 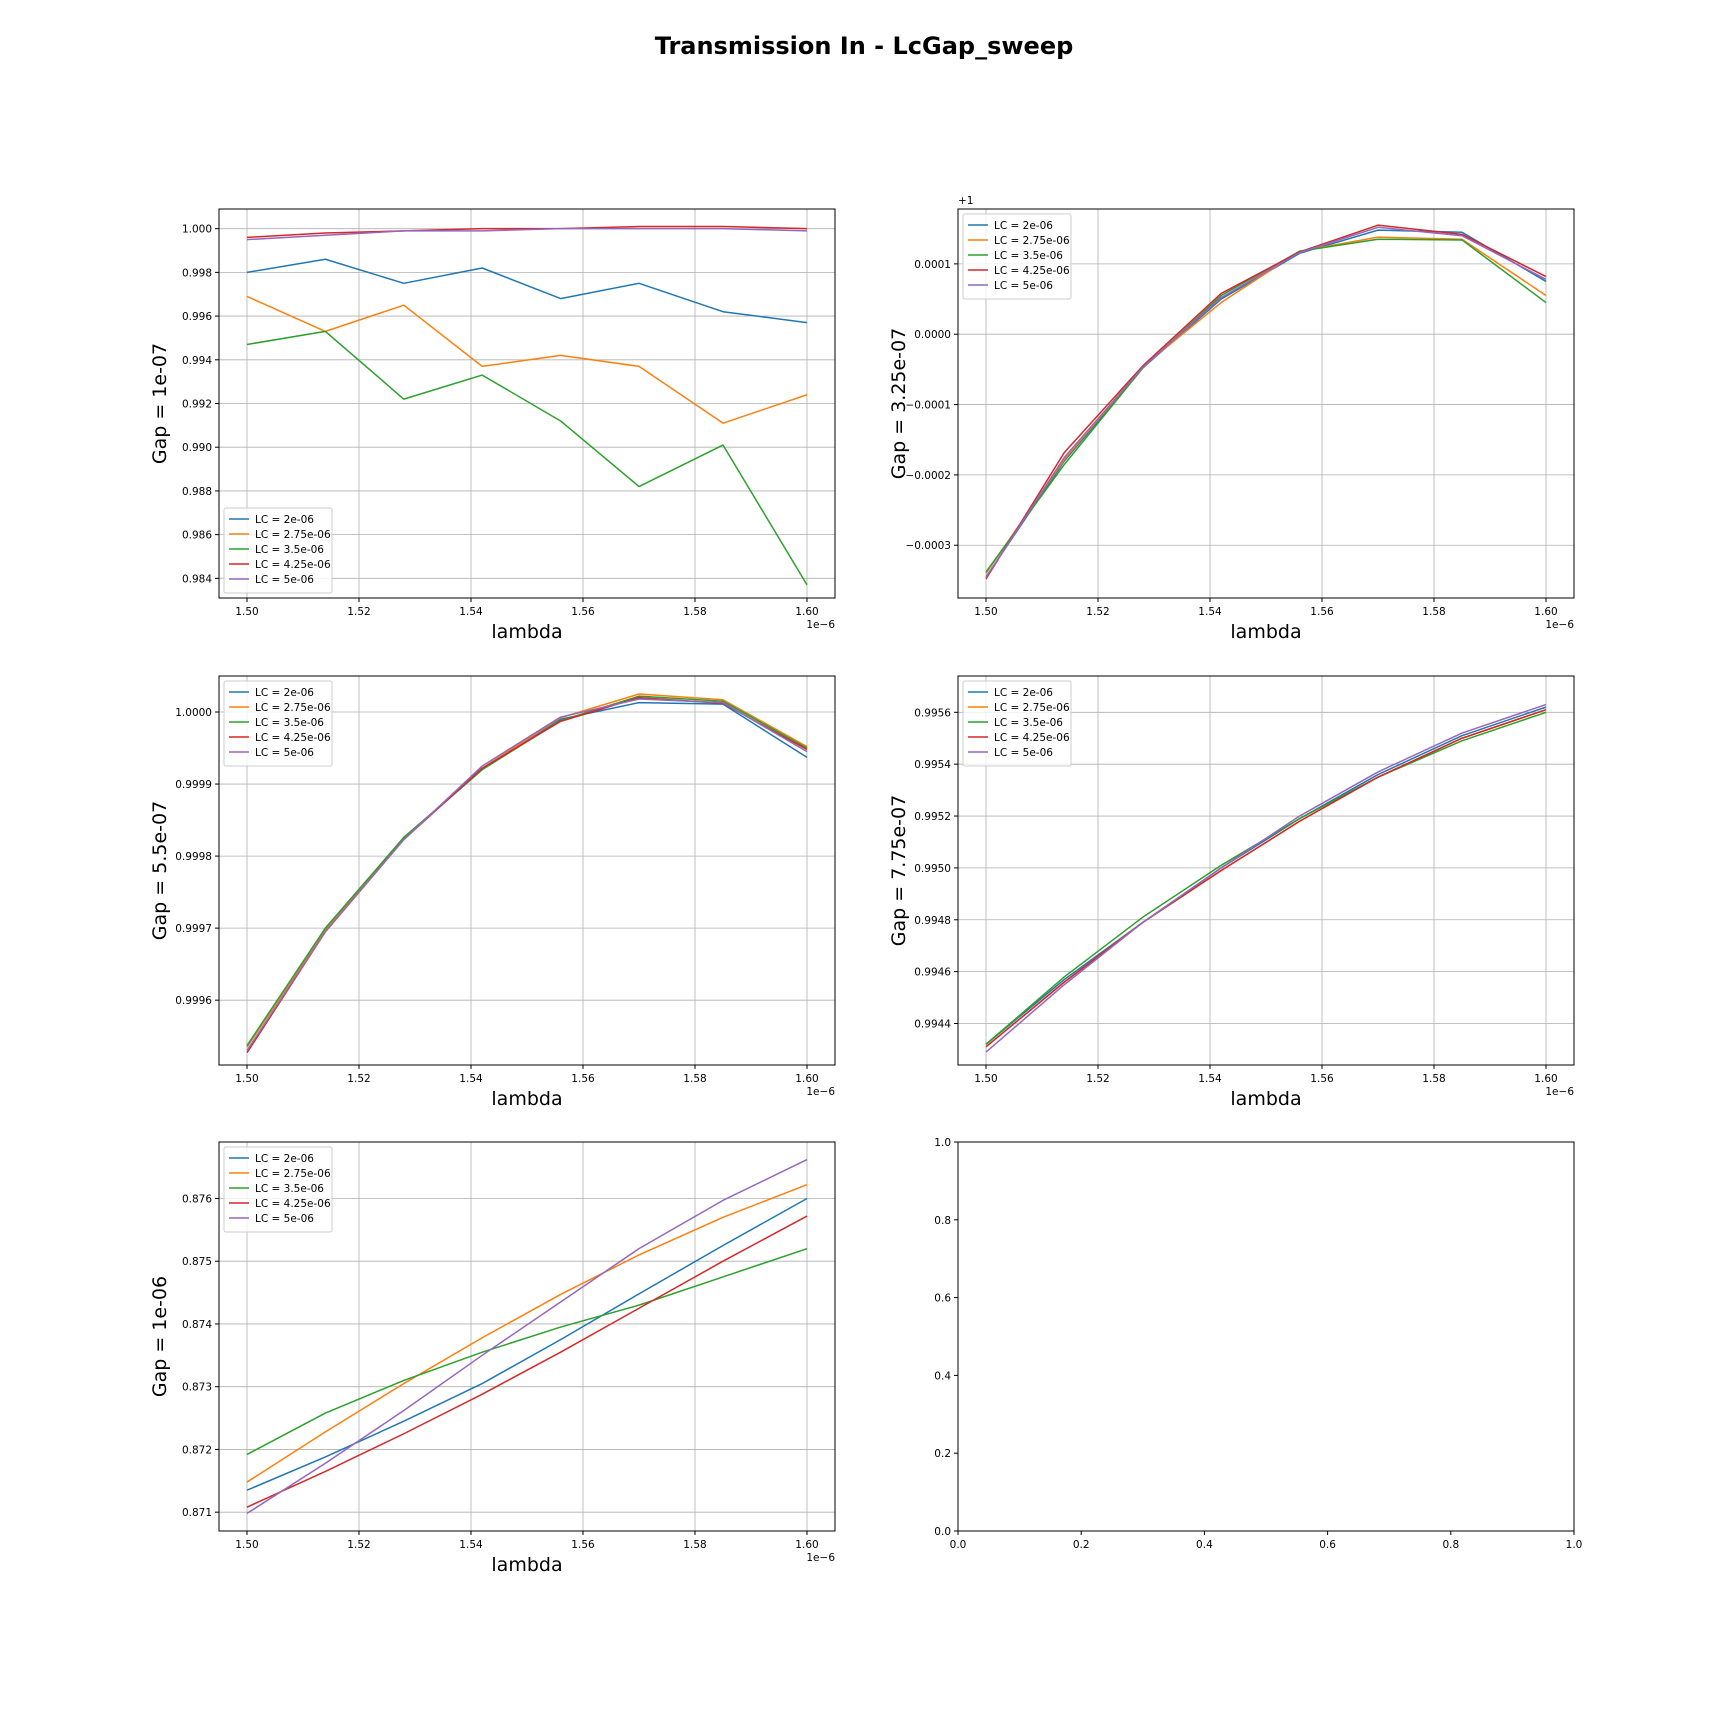 I want to click on y-tick-label: −0.0003, so click(x=928, y=546).